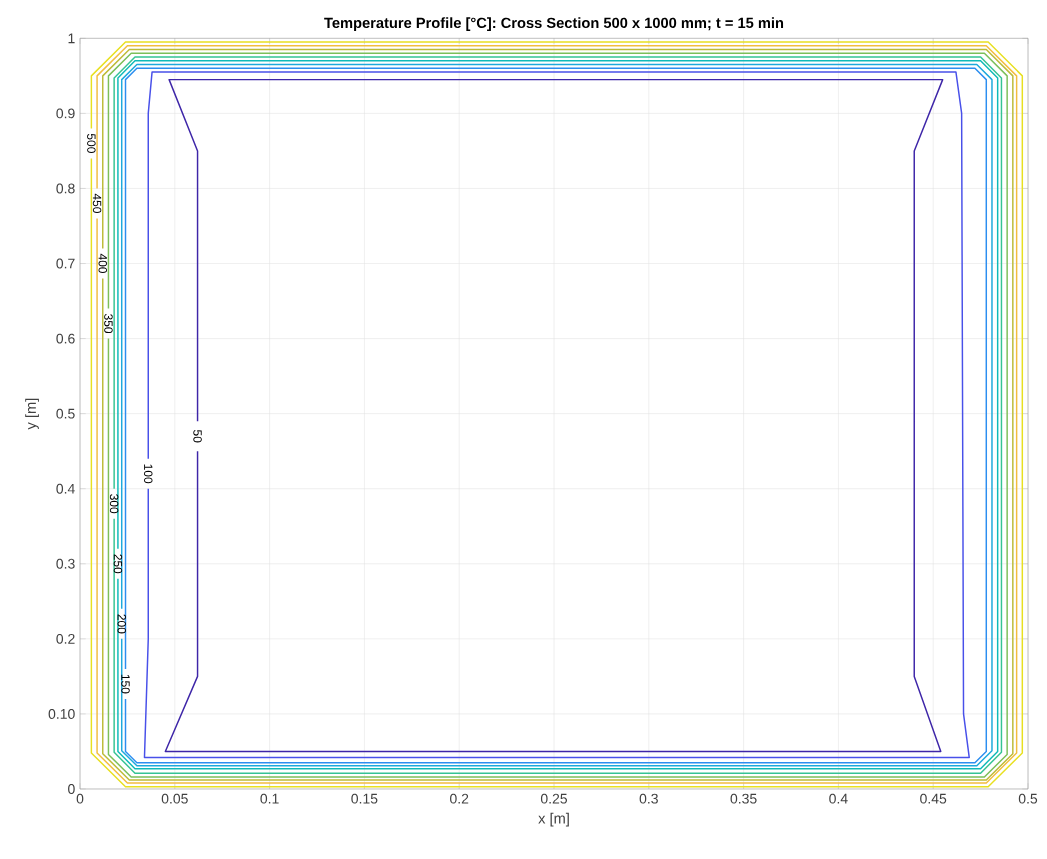 The height and width of the screenshot is (859, 1047). I want to click on y-axis-title: y [m], so click(32, 414).